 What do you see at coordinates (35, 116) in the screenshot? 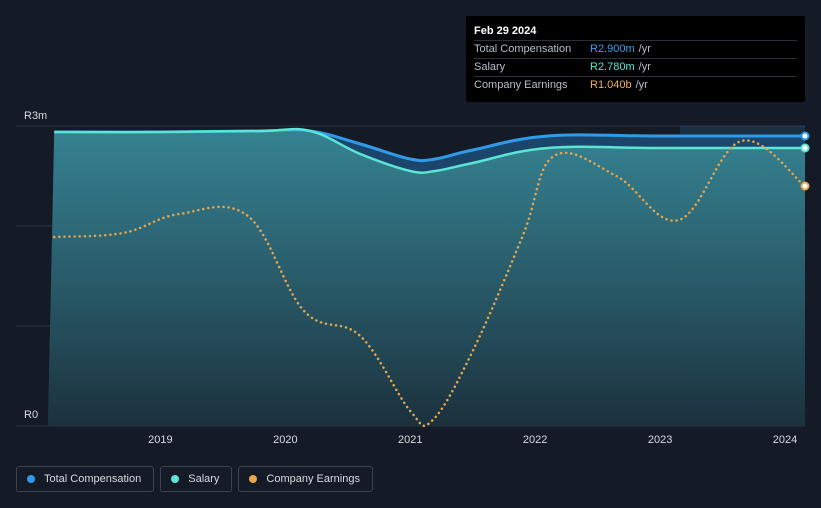
I see `y-tick-label: R3m` at bounding box center [35, 116].